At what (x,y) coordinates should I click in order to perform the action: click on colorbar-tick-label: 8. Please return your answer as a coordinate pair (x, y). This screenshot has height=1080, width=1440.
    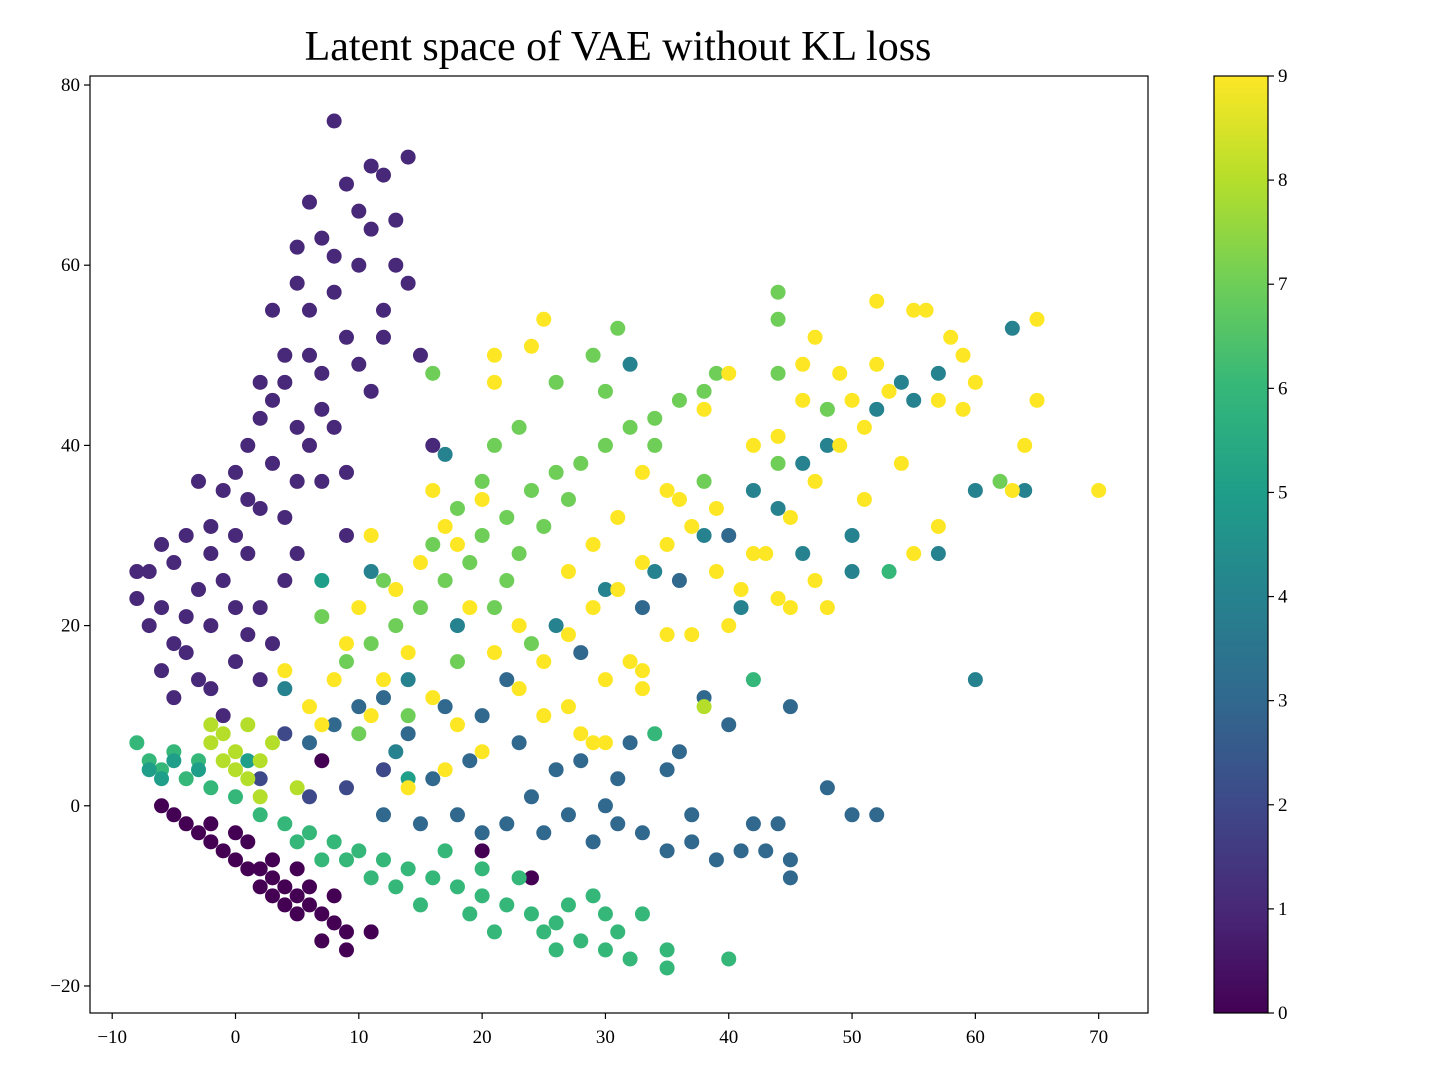
    Looking at the image, I should click on (1283, 180).